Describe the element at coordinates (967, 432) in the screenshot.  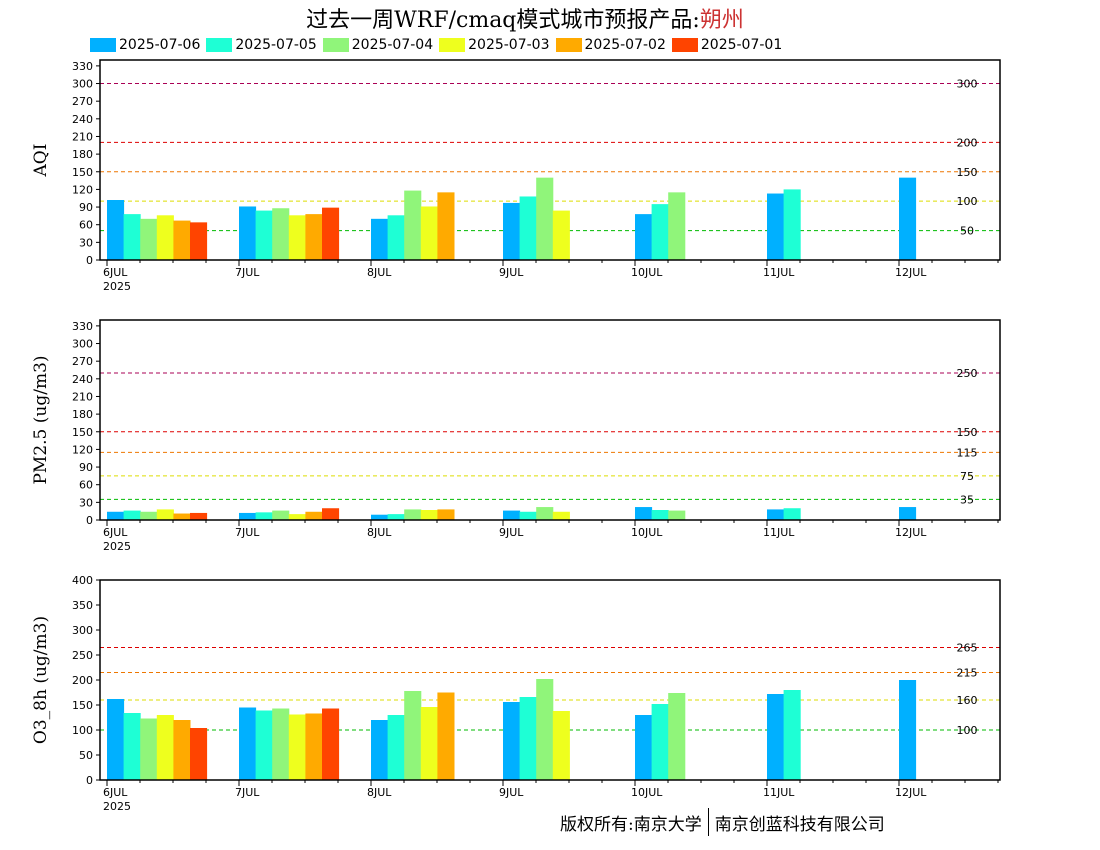
I see `reference-label: 150` at that location.